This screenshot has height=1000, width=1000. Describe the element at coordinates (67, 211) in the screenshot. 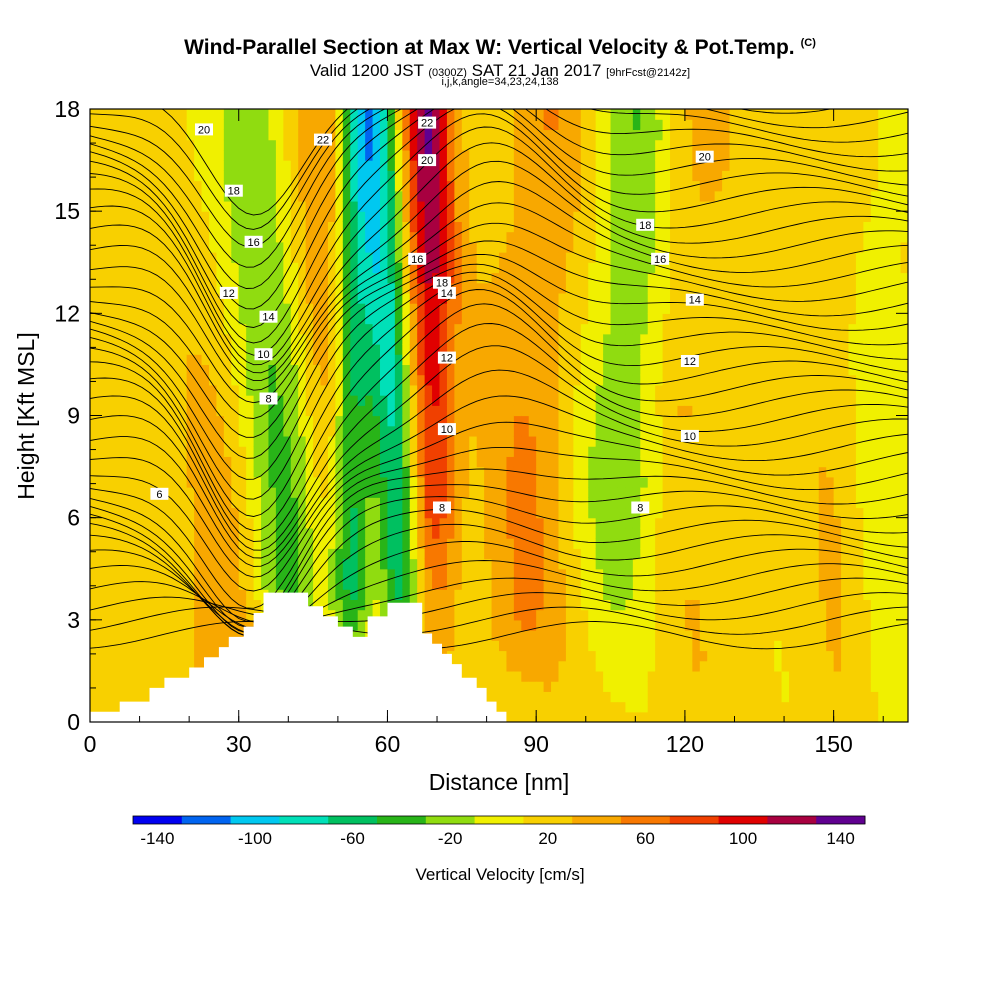

I see `y-tick-label: 15` at that location.